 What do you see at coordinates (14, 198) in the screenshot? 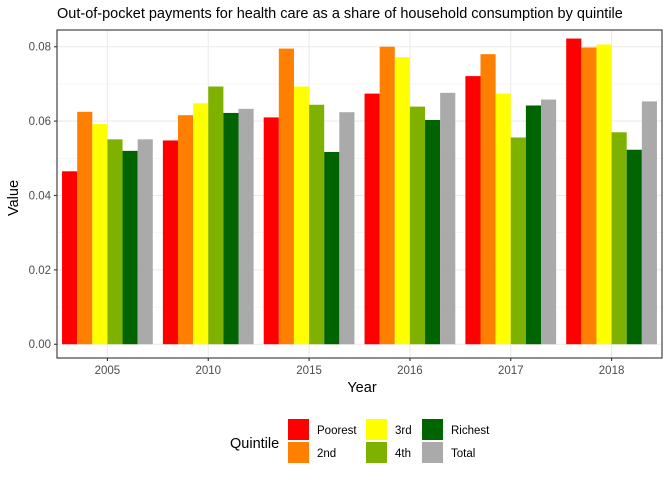
I see `y-axis-label: Value` at bounding box center [14, 198].